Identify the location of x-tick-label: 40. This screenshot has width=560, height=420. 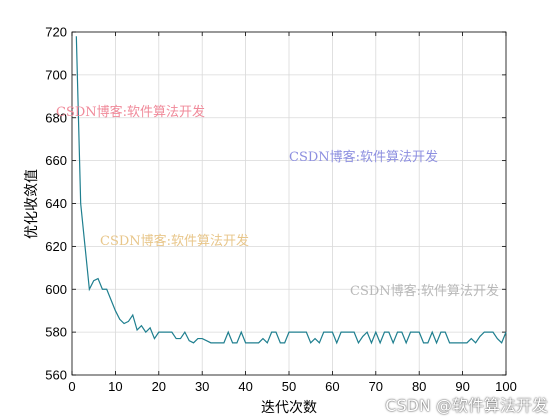
(245, 386).